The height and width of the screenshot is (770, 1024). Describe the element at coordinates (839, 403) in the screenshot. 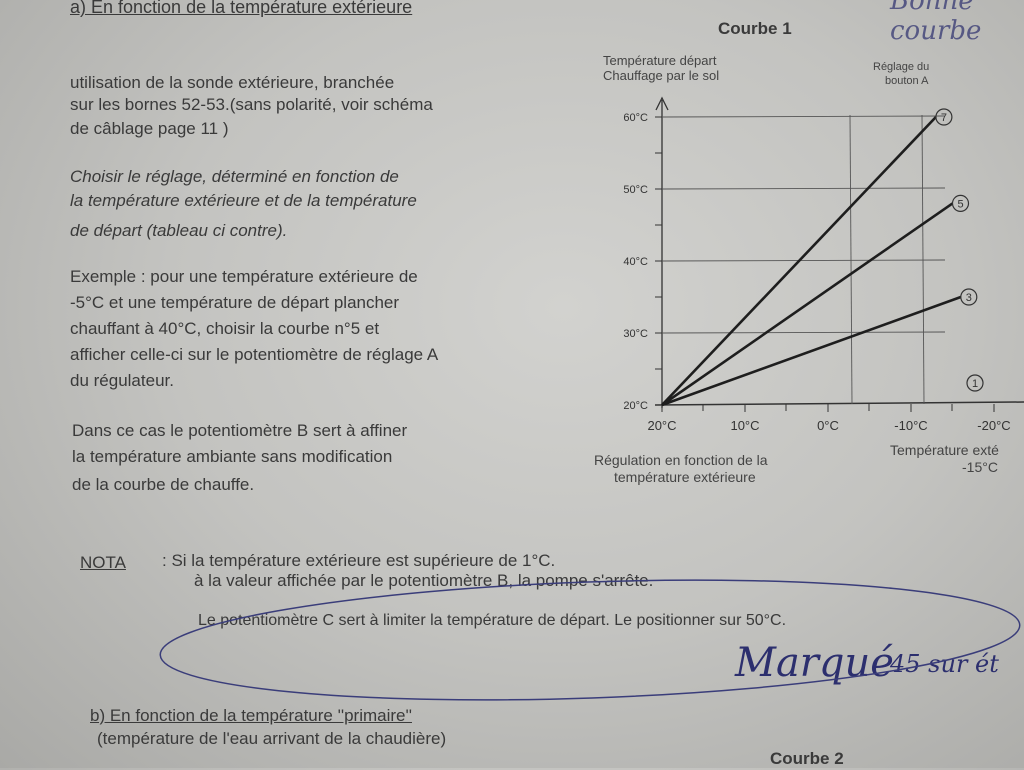

I see `x-axis` at that location.